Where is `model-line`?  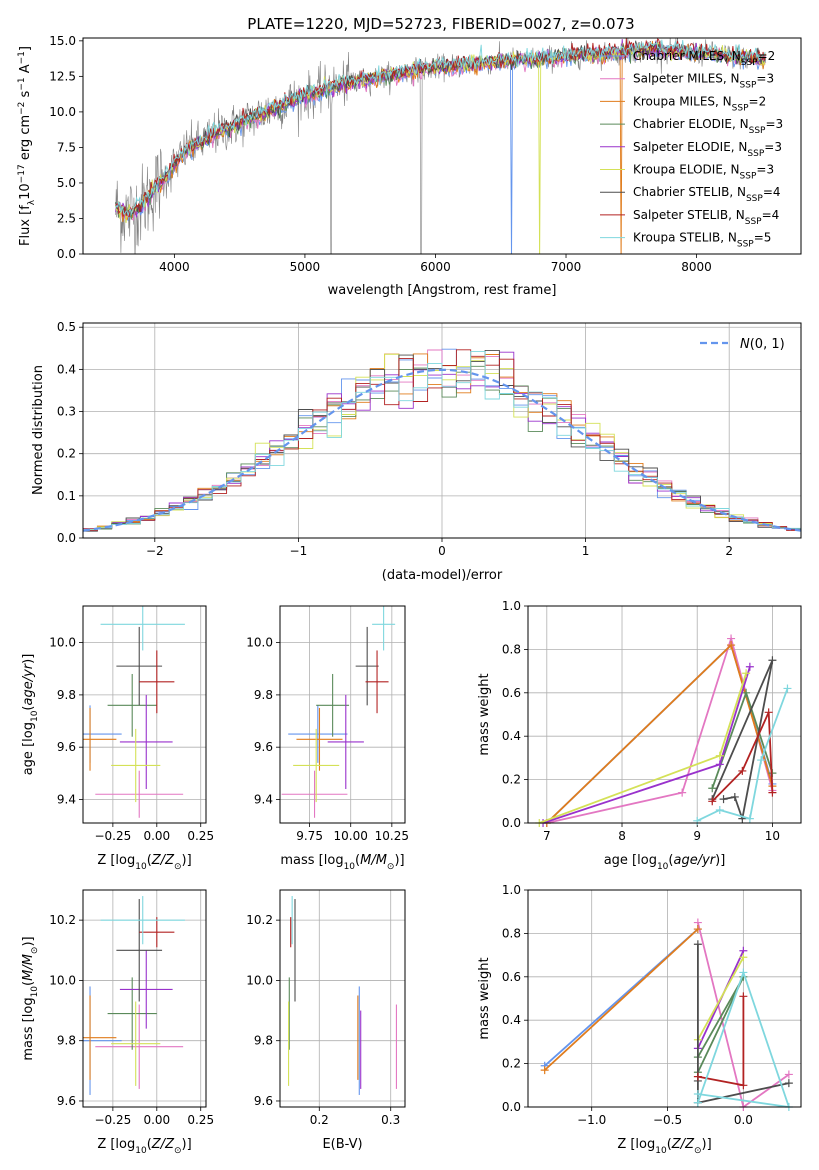 model-line is located at coordinates (440, 128).